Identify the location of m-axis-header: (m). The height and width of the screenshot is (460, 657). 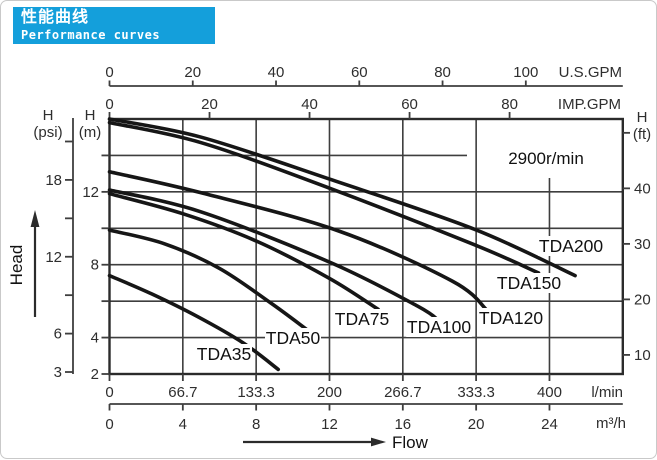
(90, 132).